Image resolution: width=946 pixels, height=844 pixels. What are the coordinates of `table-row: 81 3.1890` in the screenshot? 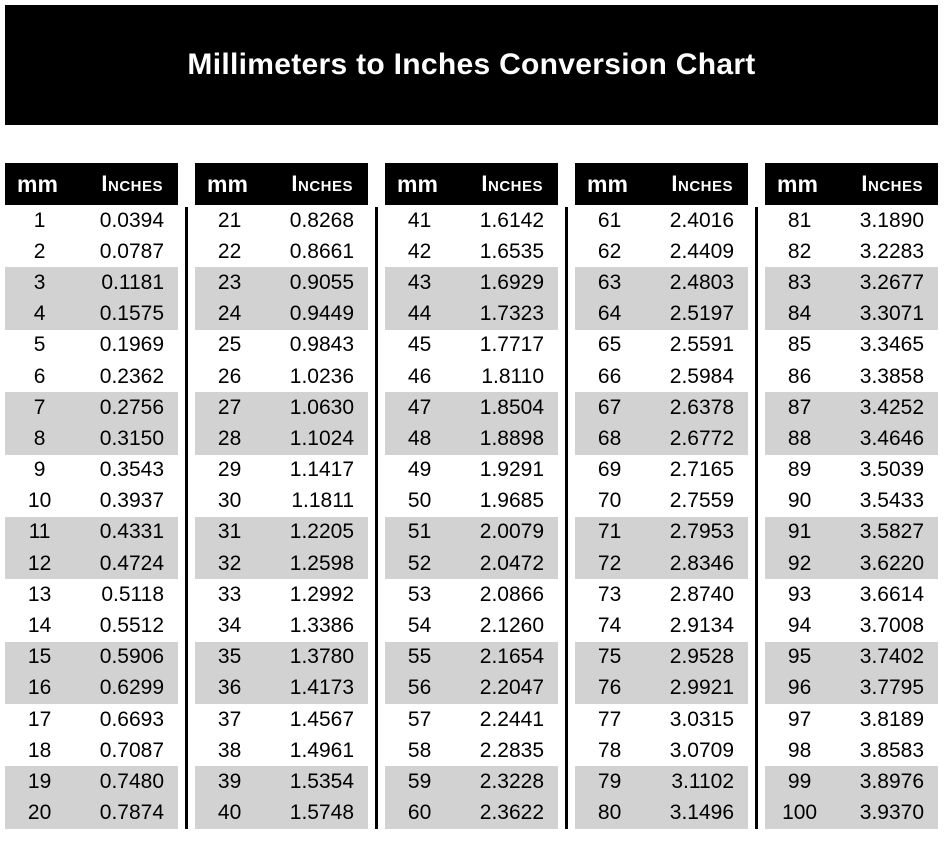 It's located at (851, 221).